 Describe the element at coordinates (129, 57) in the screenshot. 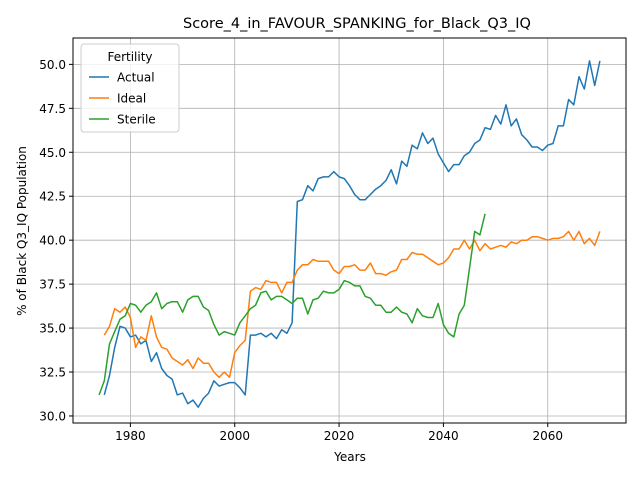

I see `legend-title: Fertility` at that location.